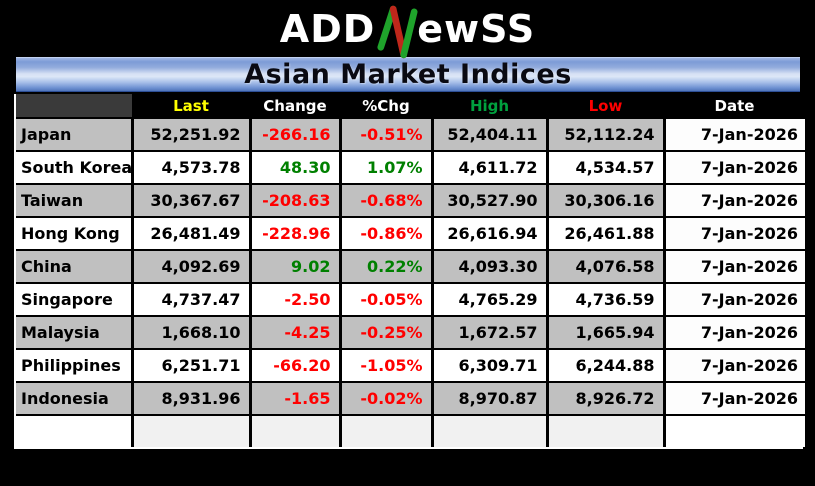 The image size is (815, 486). I want to click on low-cell: 6,244.88, so click(605, 365).